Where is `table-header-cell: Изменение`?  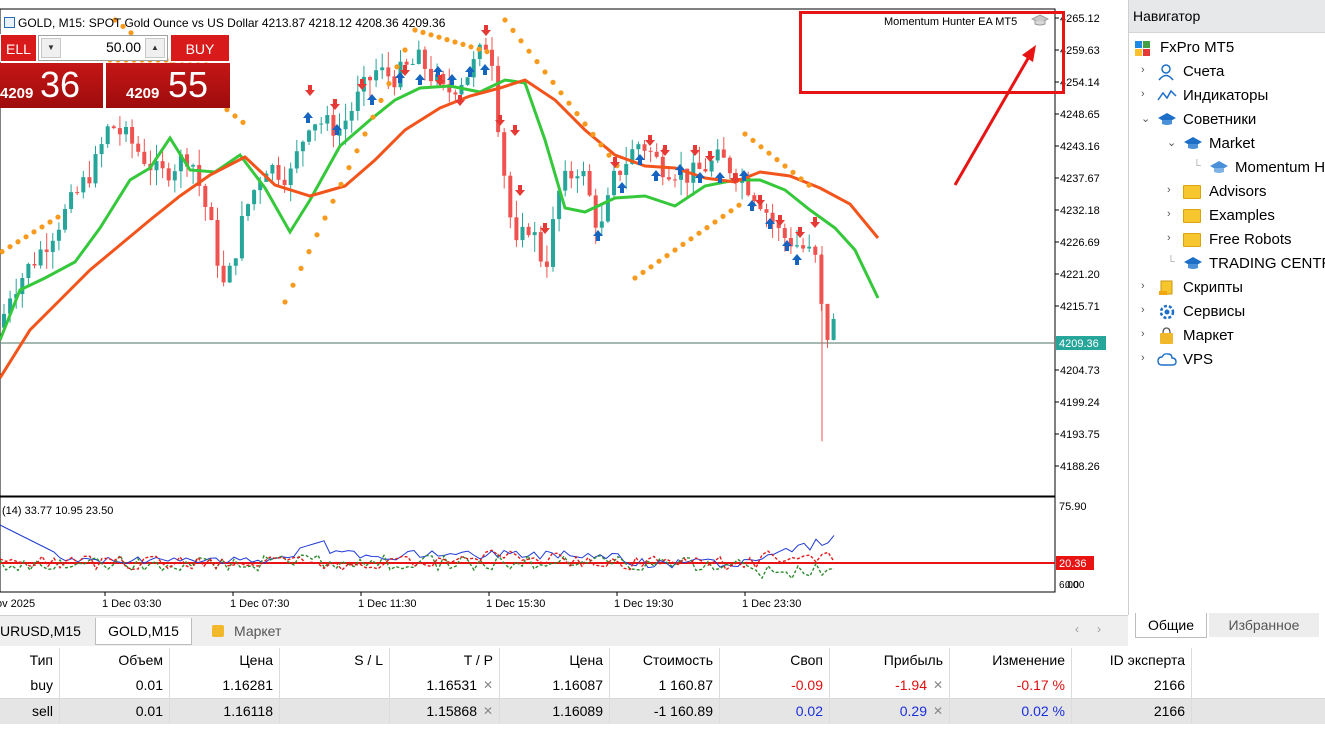 table-header-cell: Изменение is located at coordinates (1011, 660).